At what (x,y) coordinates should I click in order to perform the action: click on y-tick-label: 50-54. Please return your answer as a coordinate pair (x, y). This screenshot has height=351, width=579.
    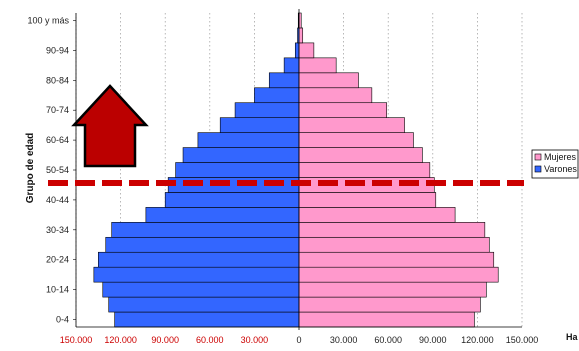
    Looking at the image, I should click on (57, 170).